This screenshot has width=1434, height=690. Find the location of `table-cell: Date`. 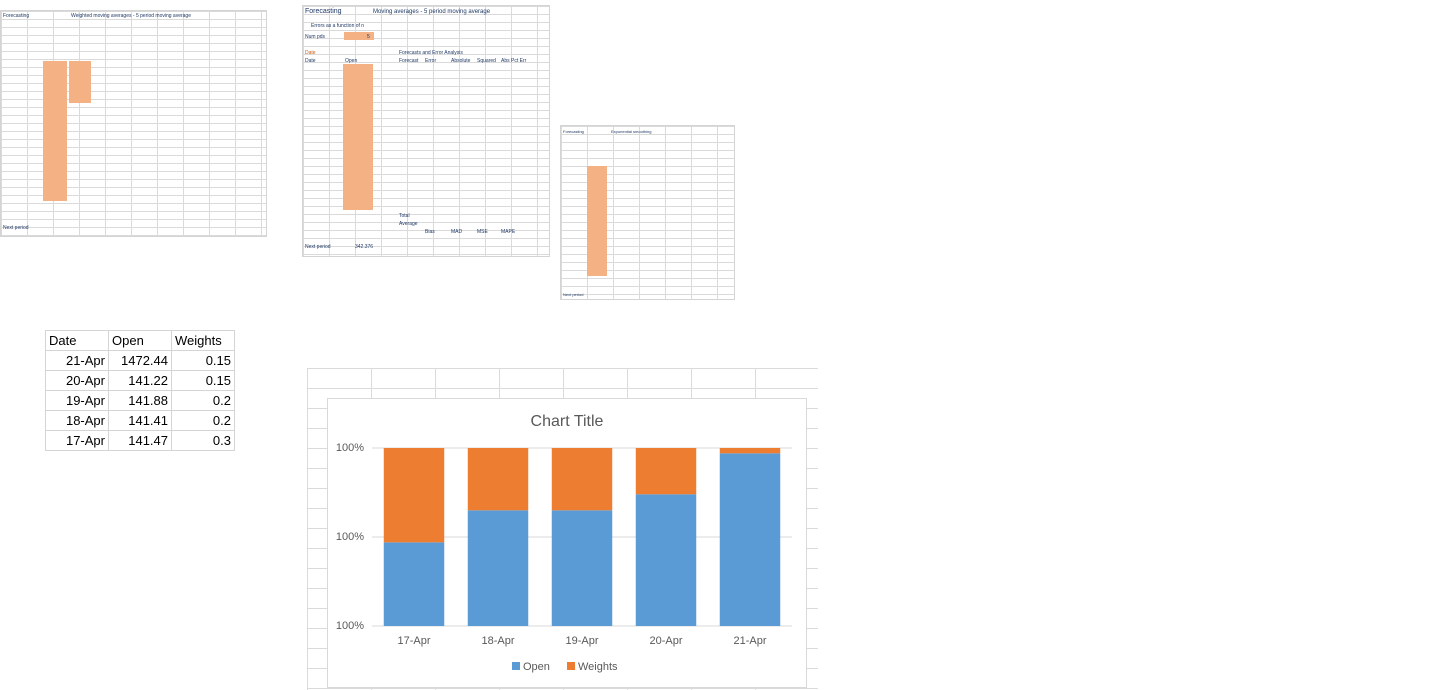

table-cell: Date is located at coordinates (77, 340).